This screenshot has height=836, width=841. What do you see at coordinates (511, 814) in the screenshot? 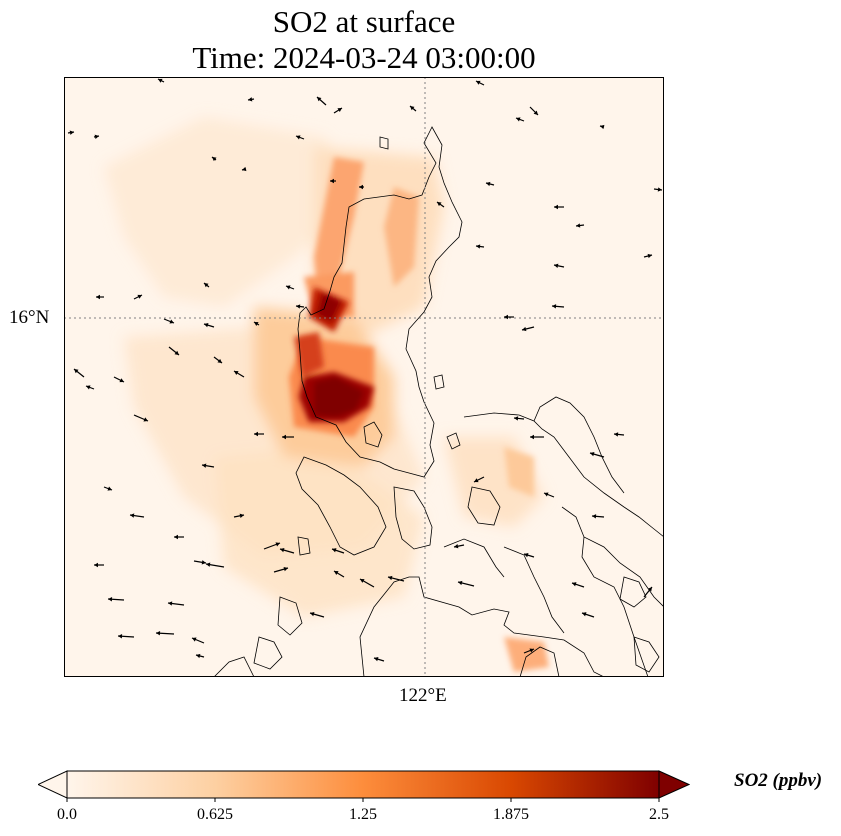
I see `colorbar-tick-label: 1.875` at bounding box center [511, 814].